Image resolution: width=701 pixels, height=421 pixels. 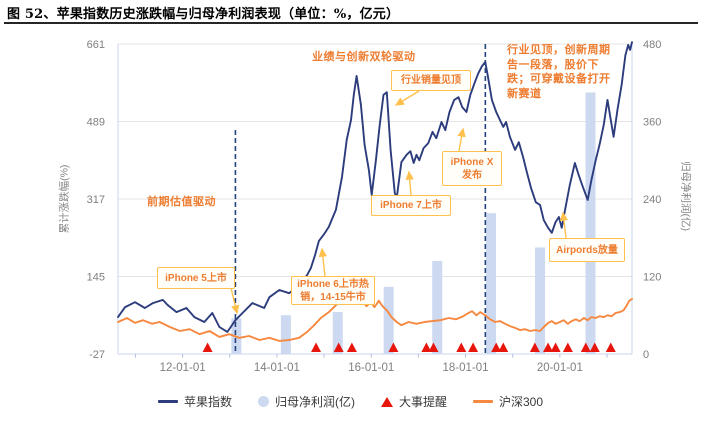 I want to click on apple-index-line-swatch, so click(x=167, y=401).